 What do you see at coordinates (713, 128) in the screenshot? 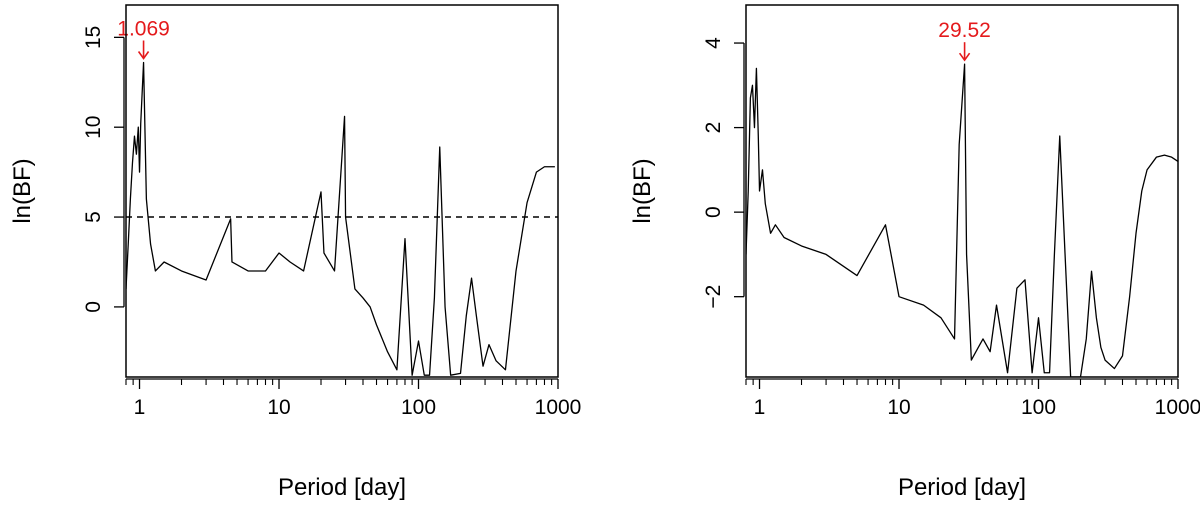
I see `right-y-tick-label: 2` at bounding box center [713, 128].